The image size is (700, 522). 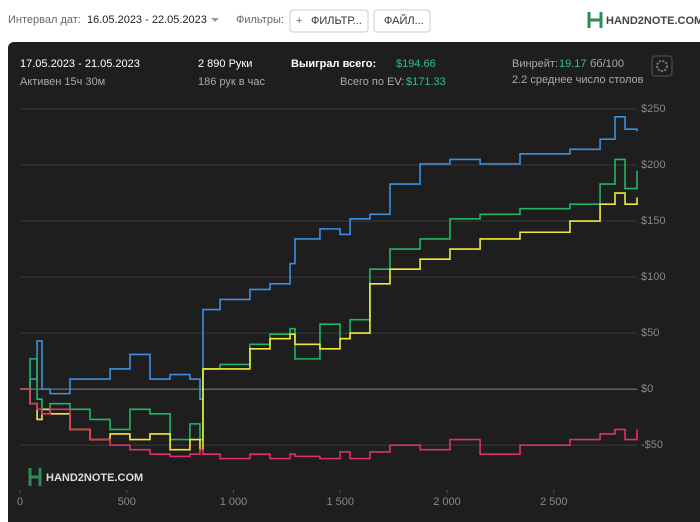 I want to click on plus-icon: +, so click(x=299, y=21).